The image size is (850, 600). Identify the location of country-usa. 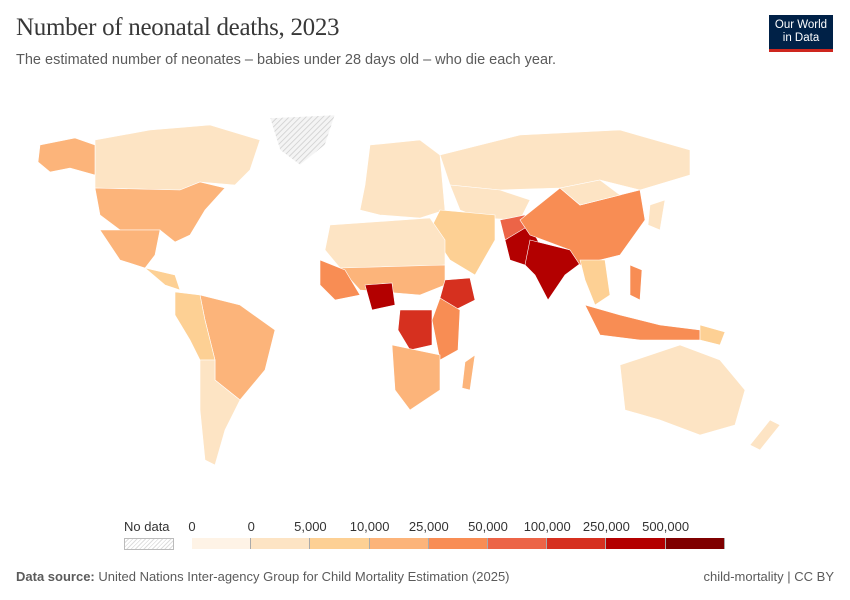
(160, 212).